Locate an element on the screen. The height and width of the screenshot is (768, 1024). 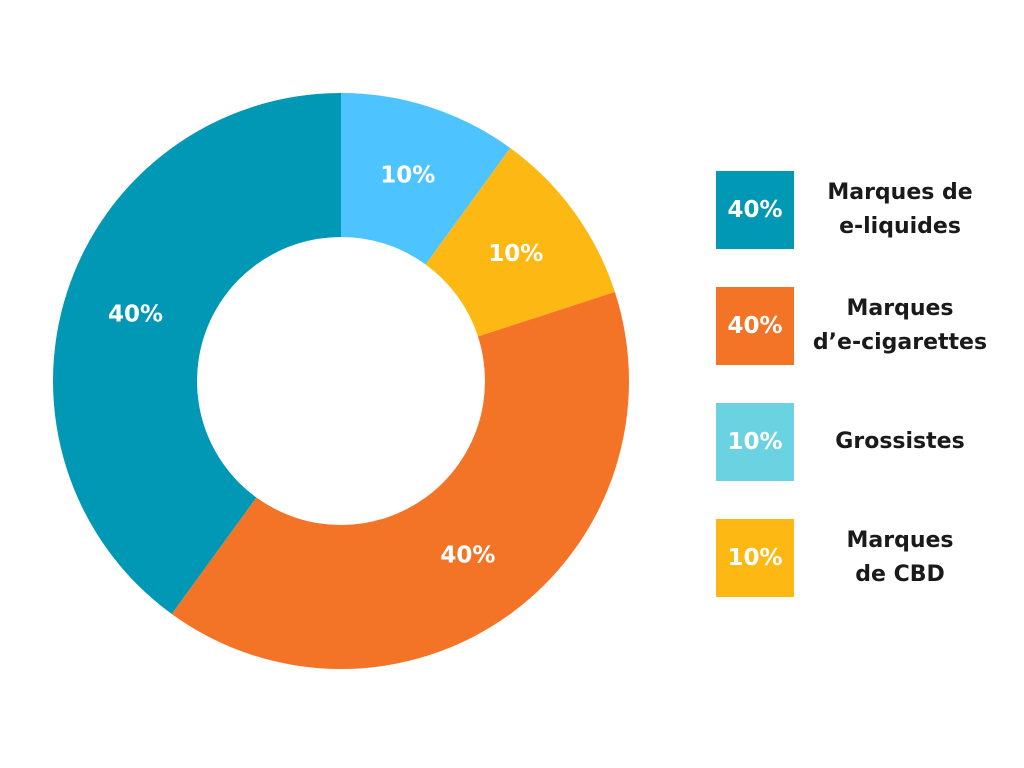
slice-label-3: 40% is located at coordinates (135, 314).